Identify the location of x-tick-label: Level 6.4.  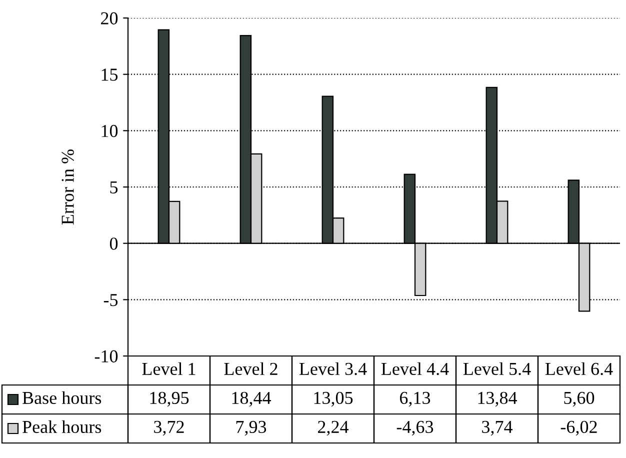
(579, 369).